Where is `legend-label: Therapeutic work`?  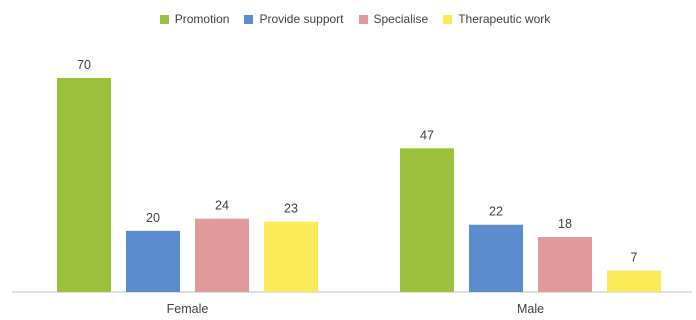 legend-label: Therapeutic work is located at coordinates (504, 19).